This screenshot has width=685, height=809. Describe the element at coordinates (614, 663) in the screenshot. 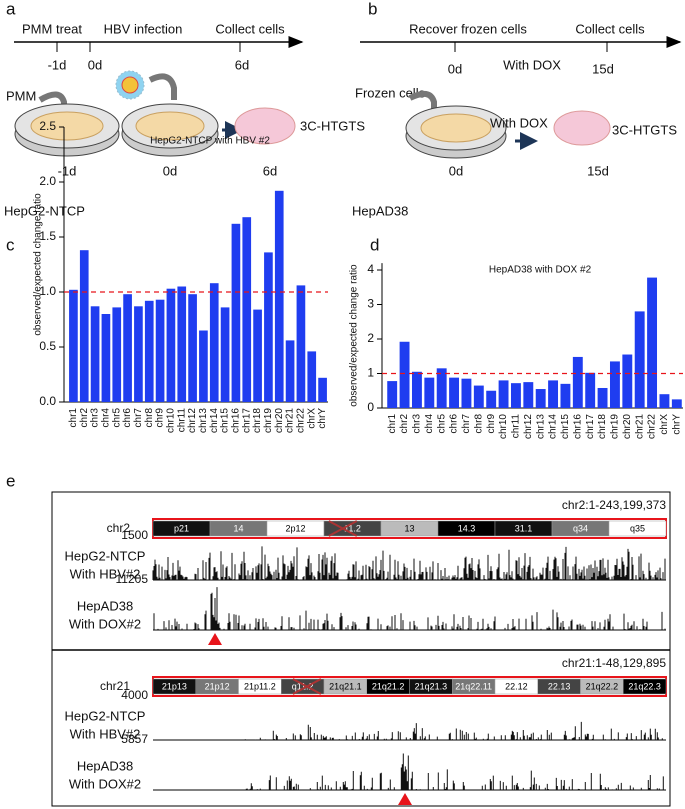

I see `region-coords: chr21:1-48,129,895` at that location.